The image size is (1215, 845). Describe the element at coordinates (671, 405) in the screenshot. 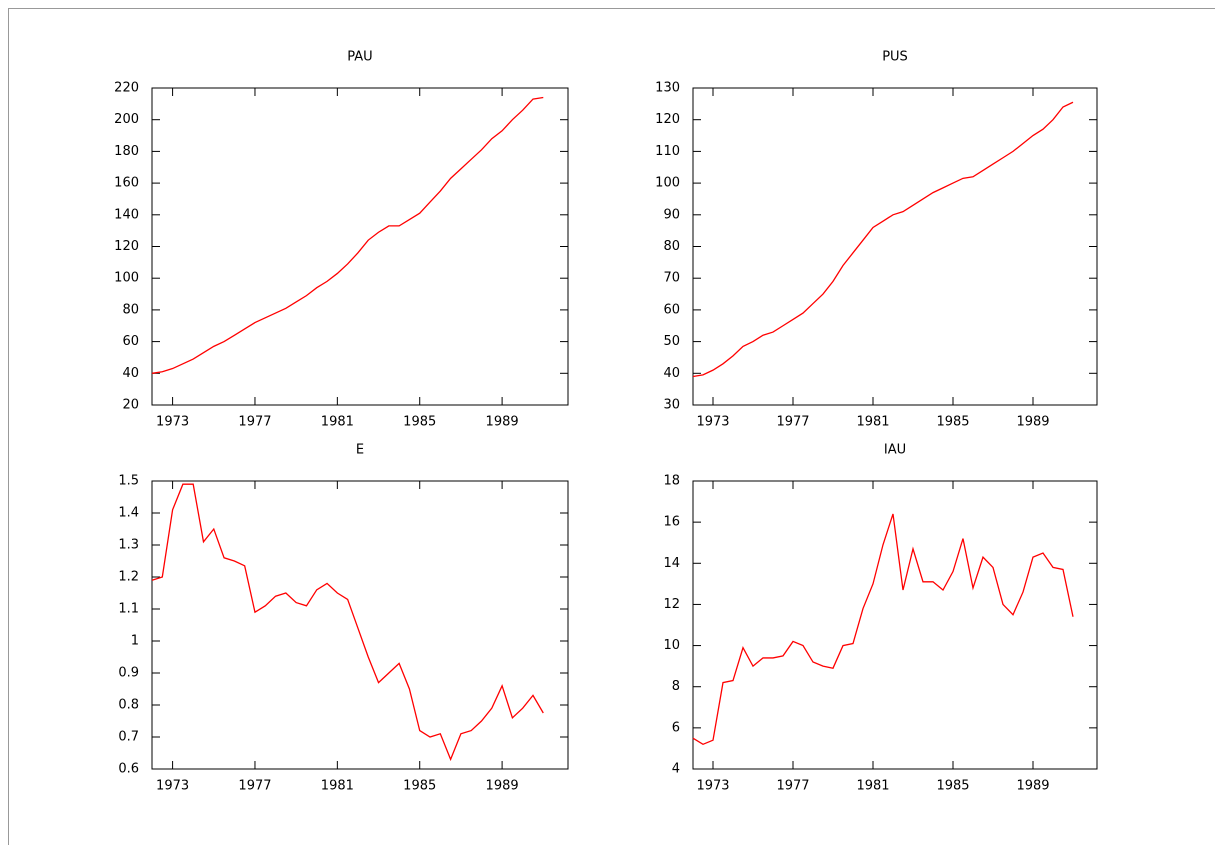

I see `y-tick-label: 30` at that location.